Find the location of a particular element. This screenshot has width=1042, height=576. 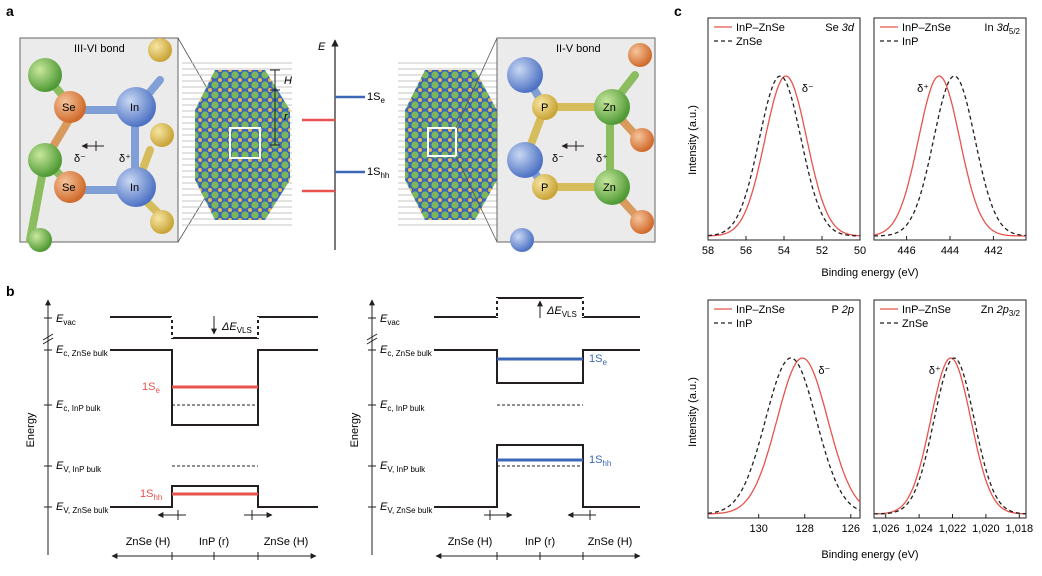

ec-inp-label-left: E is located at coordinates (60, 405).